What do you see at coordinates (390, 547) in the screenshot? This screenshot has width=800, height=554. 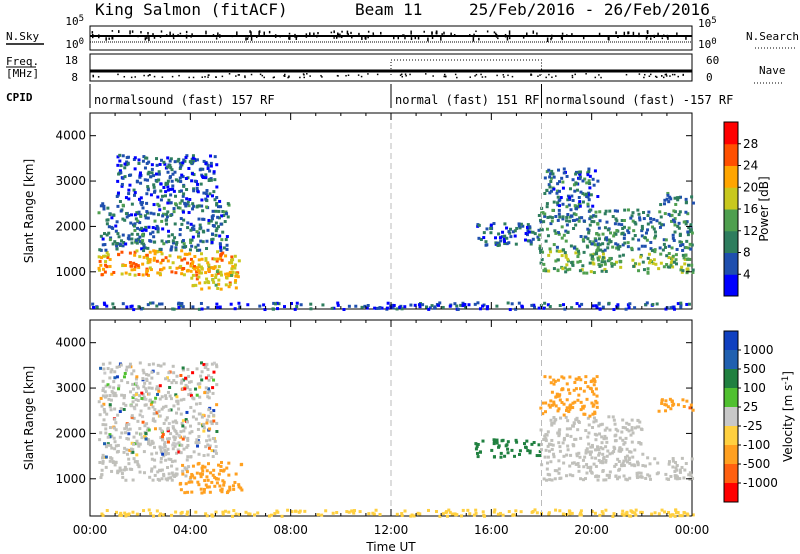 I see `x-axis-title: Time UT` at bounding box center [390, 547].